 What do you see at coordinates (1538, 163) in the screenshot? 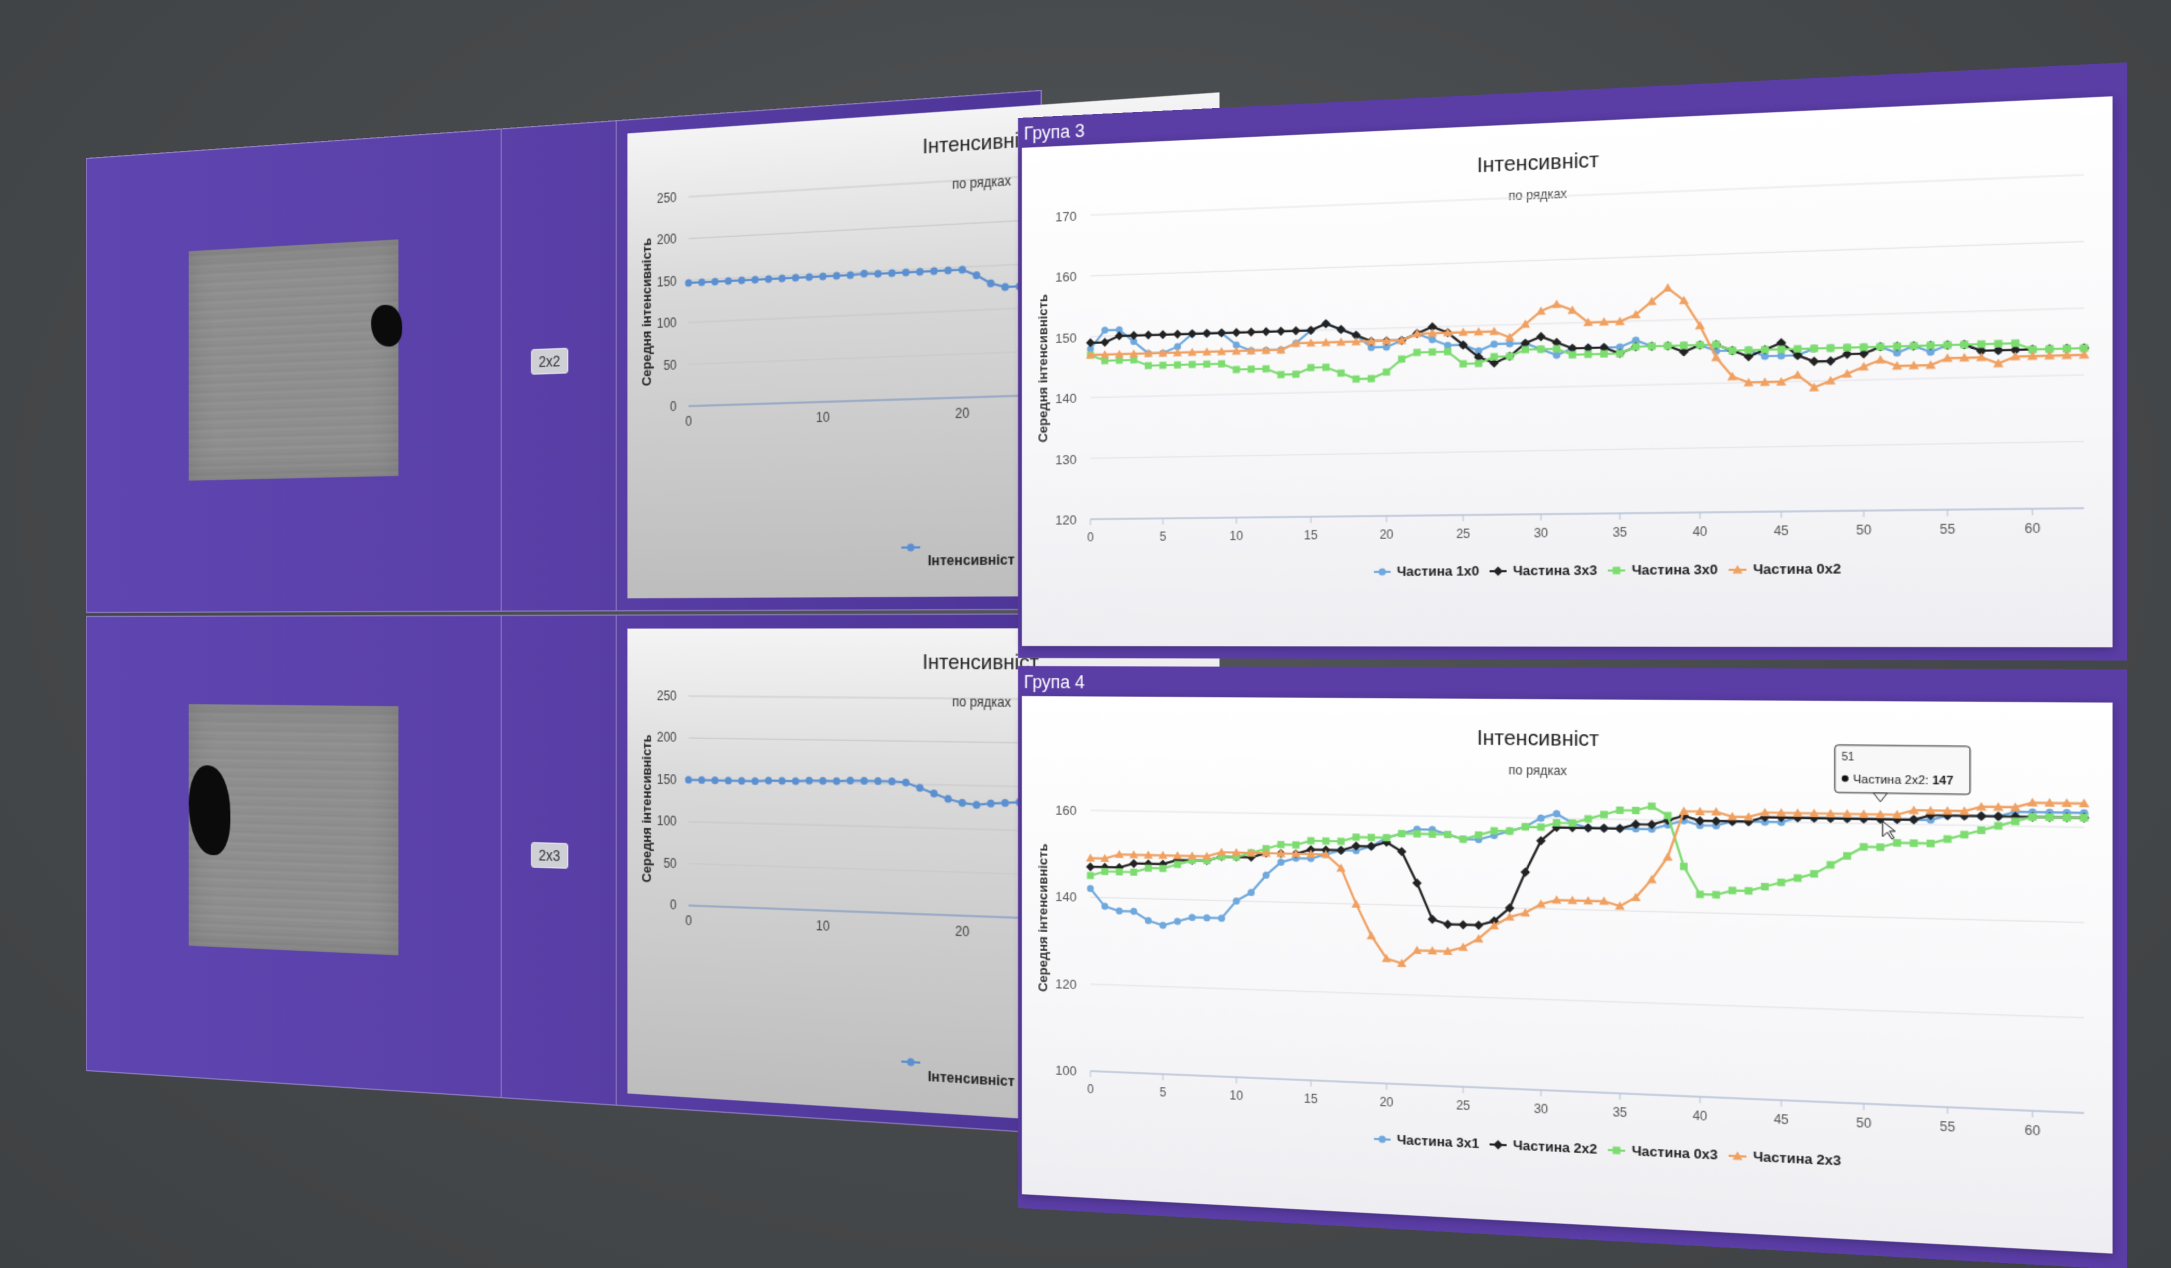
I see `chart-title: Інтенсивніст` at bounding box center [1538, 163].